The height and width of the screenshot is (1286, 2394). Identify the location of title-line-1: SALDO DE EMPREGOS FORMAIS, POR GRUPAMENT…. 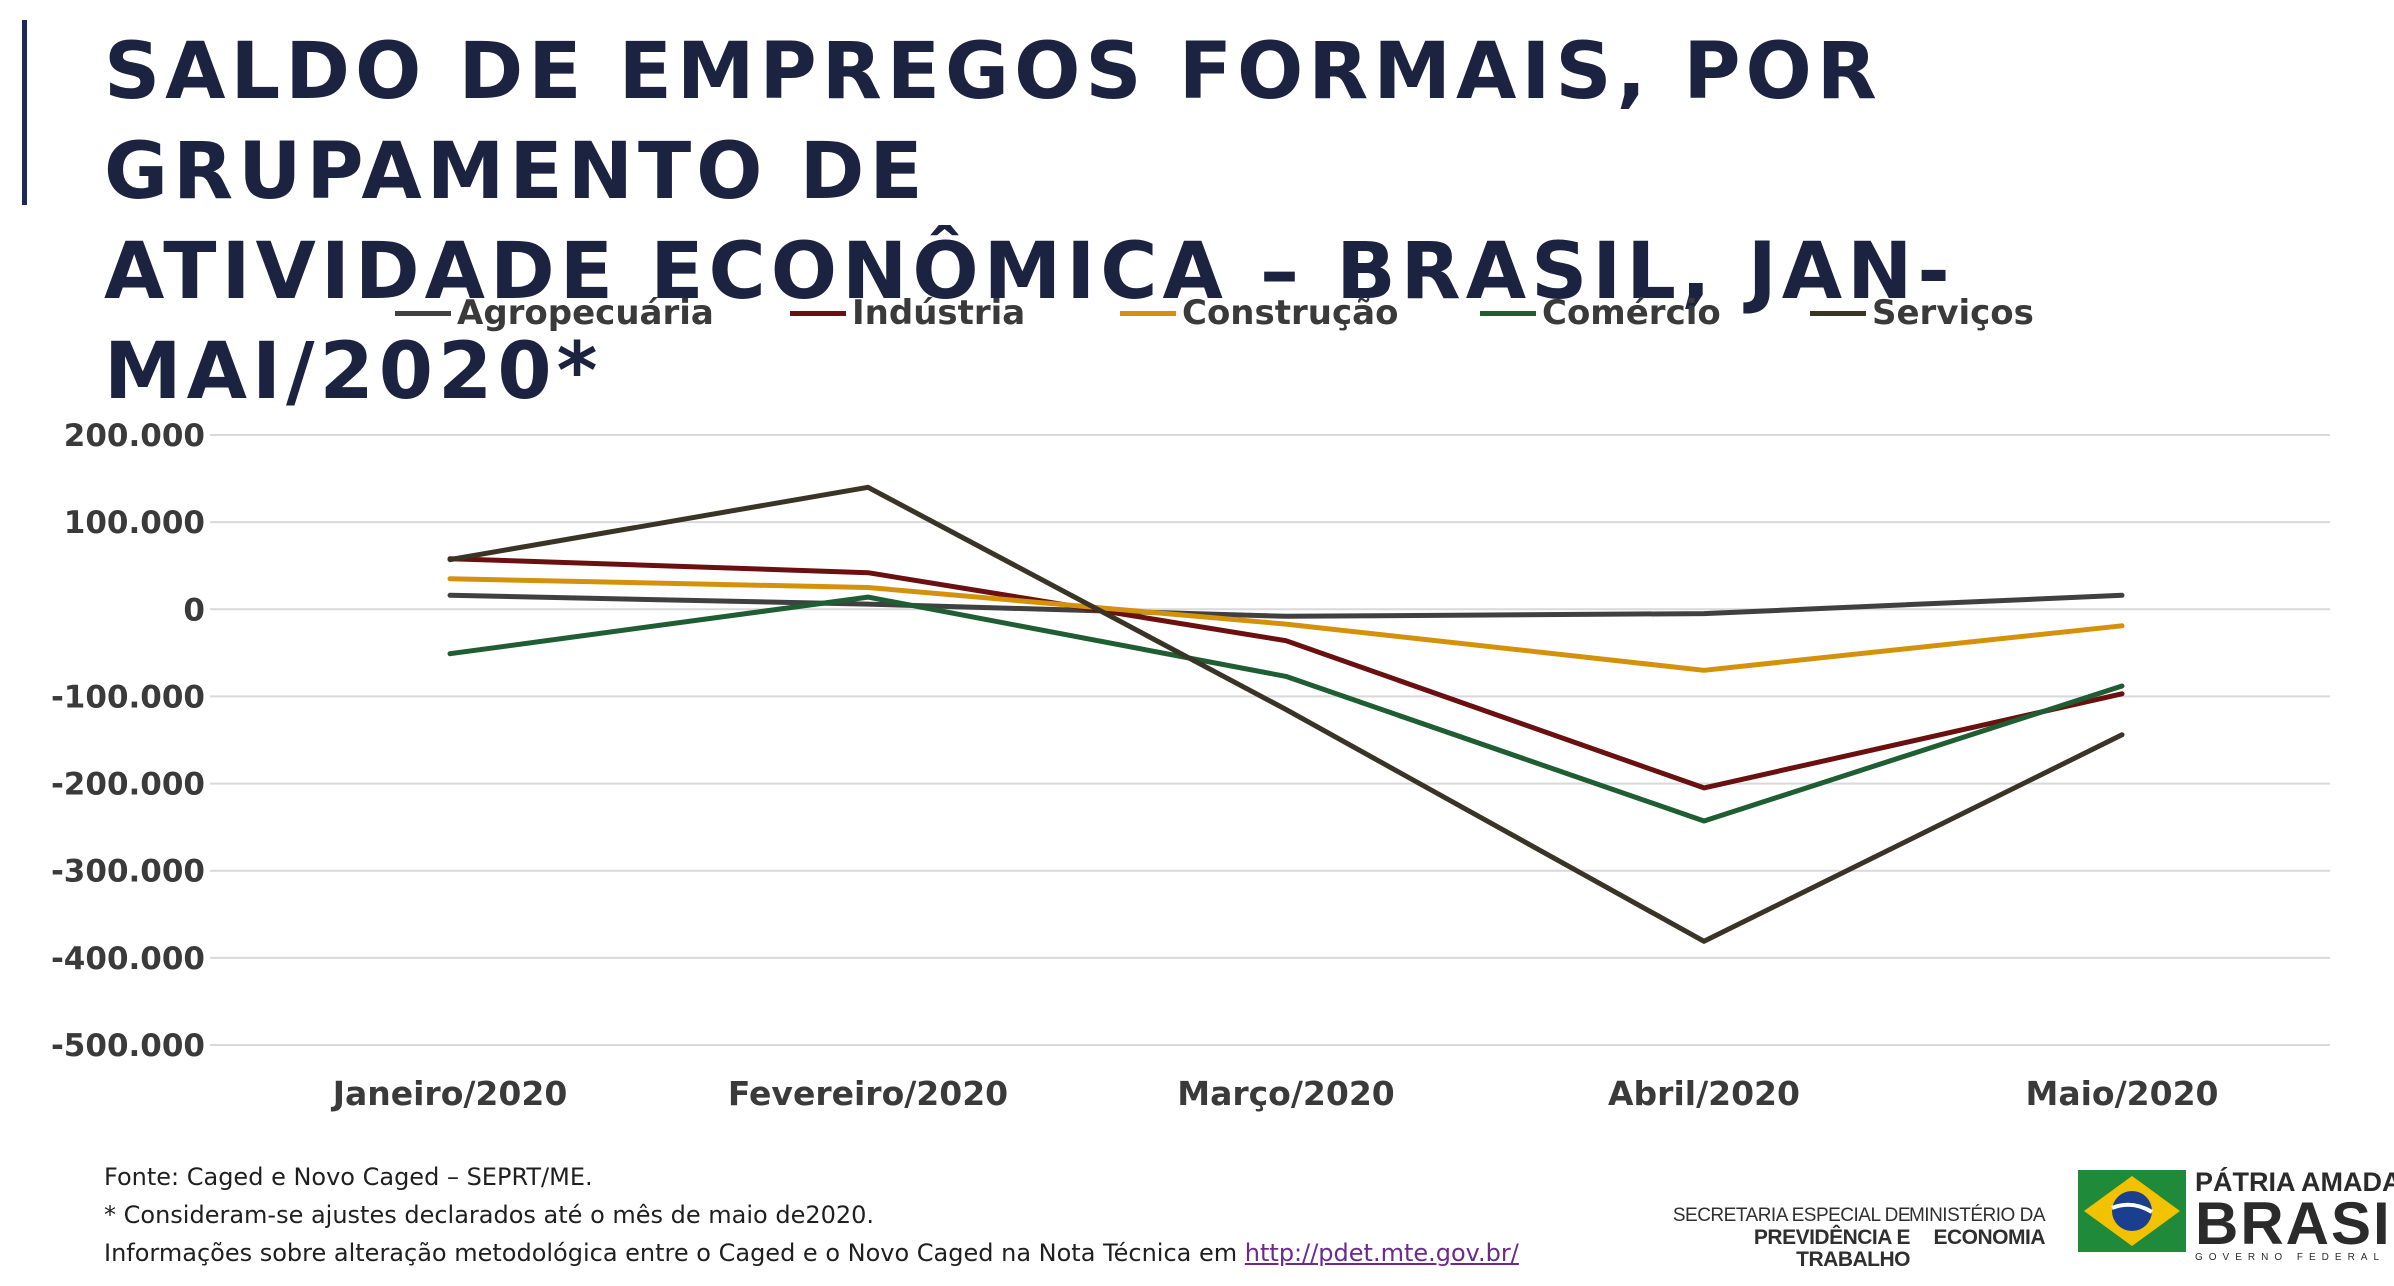
(993, 122).